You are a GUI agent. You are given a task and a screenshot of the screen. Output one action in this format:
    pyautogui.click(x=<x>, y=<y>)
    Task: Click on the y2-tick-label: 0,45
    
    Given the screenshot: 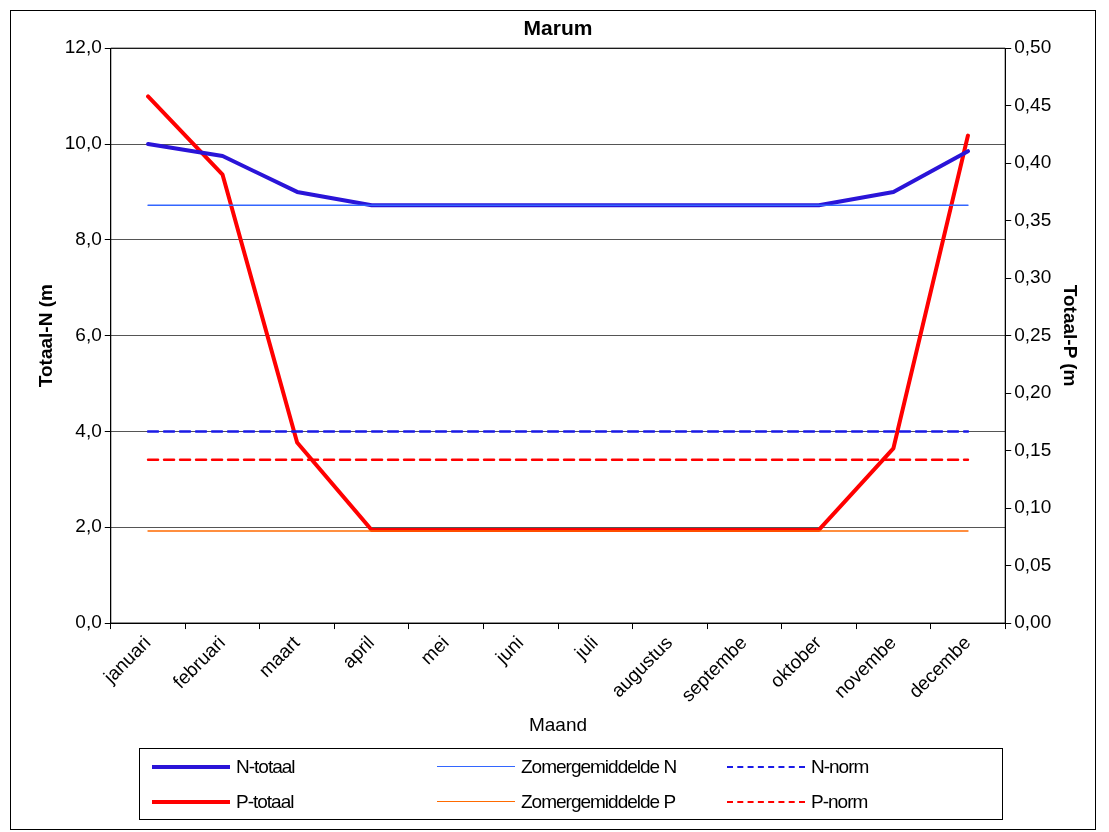 What is the action you would take?
    pyautogui.click(x=1033, y=104)
    